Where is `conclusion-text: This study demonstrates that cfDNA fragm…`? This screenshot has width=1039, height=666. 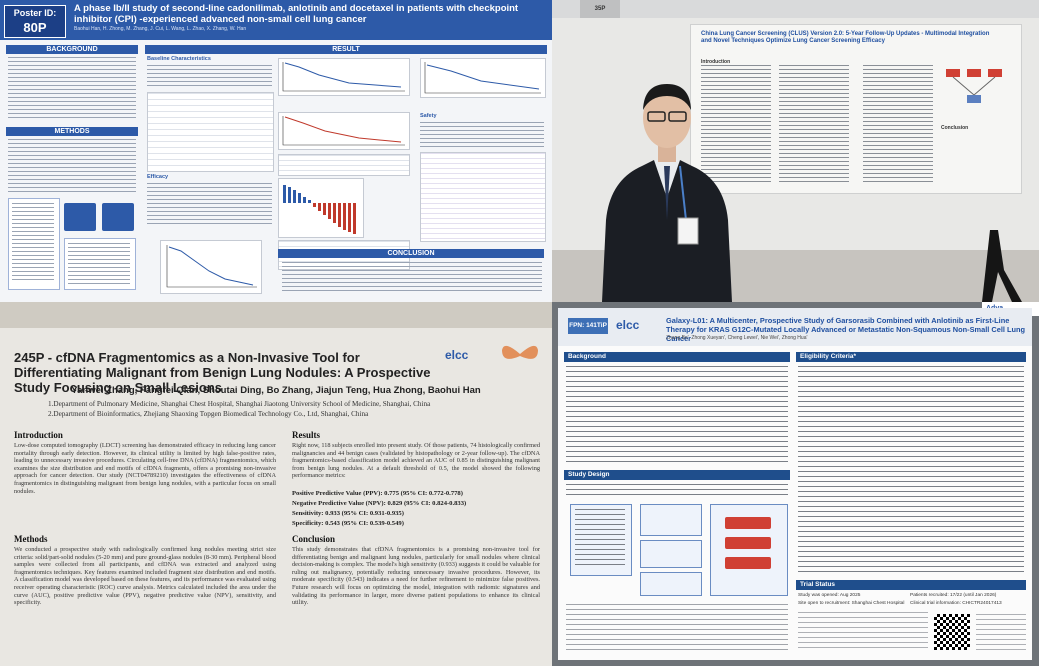
conclusion-text: This study demonstrates that cfDNA fragm… is located at coordinates (416, 576).